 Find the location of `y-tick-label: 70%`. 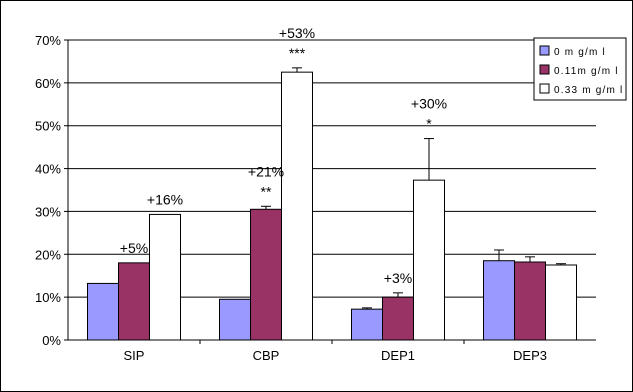

y-tick-label: 70% is located at coordinates (48, 40).